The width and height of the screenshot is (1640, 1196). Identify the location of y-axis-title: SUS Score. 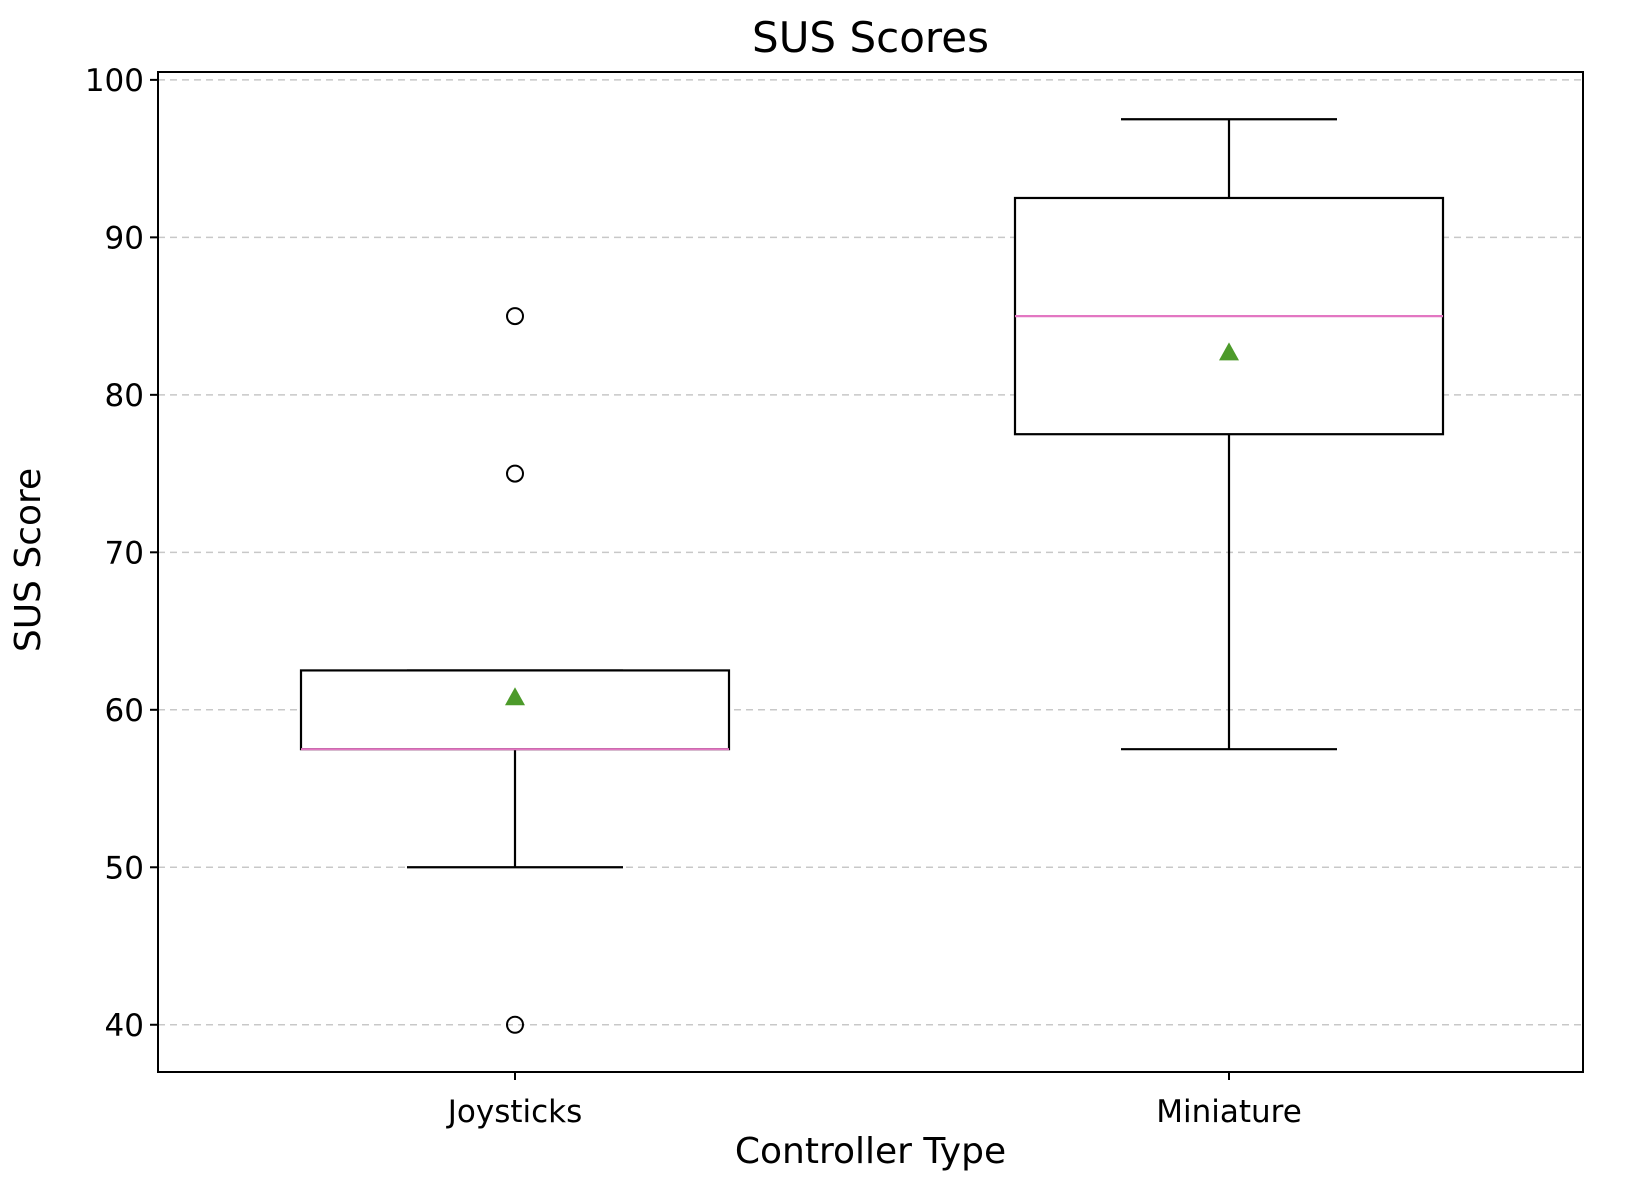
(28, 560).